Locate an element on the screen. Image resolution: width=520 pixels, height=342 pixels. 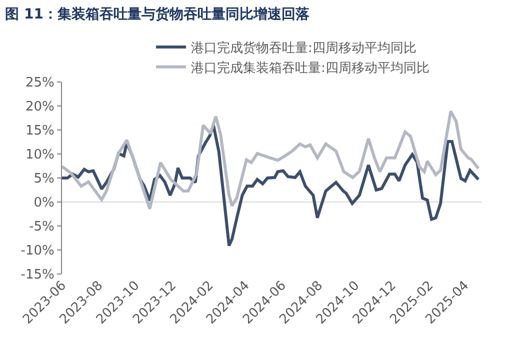
y-tick-label: 5% is located at coordinates (44, 179).